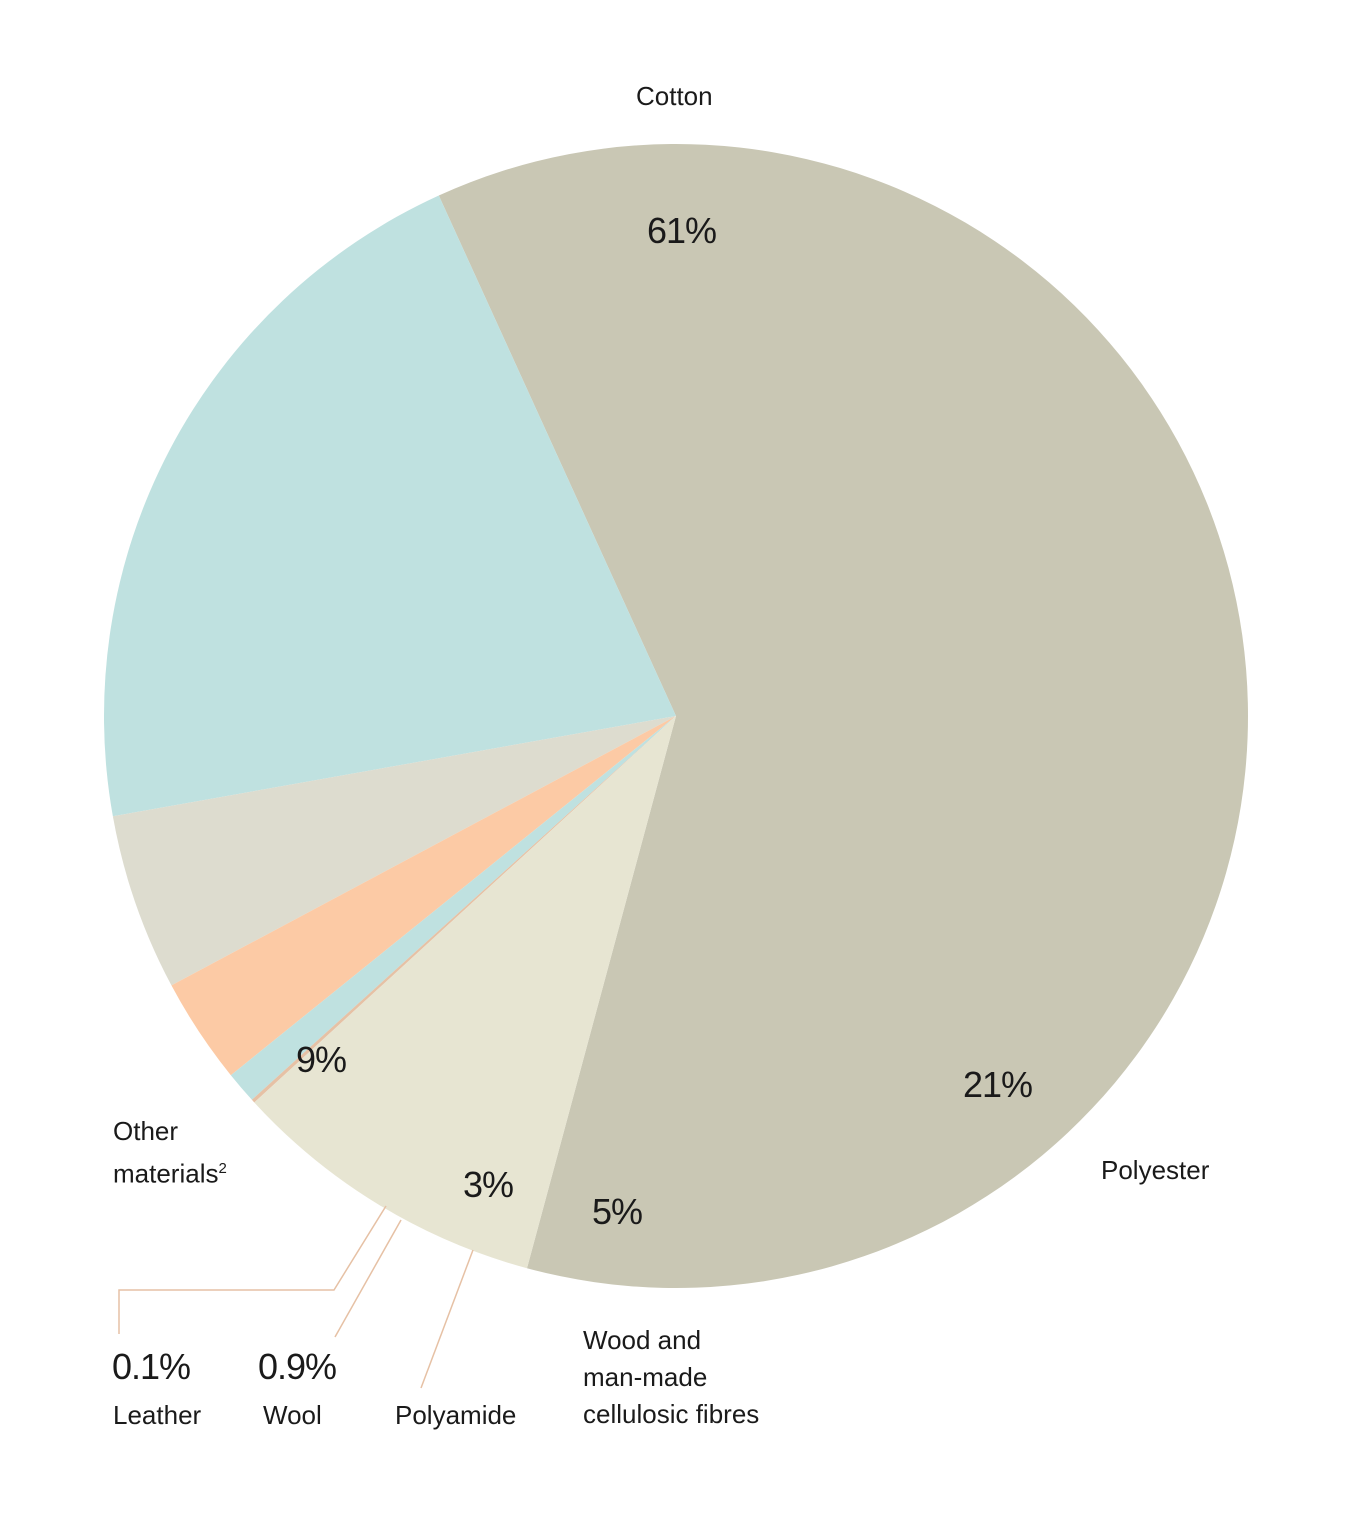 The height and width of the screenshot is (1525, 1363). Describe the element at coordinates (998, 1084) in the screenshot. I see `pct-polyester: 21%` at that location.